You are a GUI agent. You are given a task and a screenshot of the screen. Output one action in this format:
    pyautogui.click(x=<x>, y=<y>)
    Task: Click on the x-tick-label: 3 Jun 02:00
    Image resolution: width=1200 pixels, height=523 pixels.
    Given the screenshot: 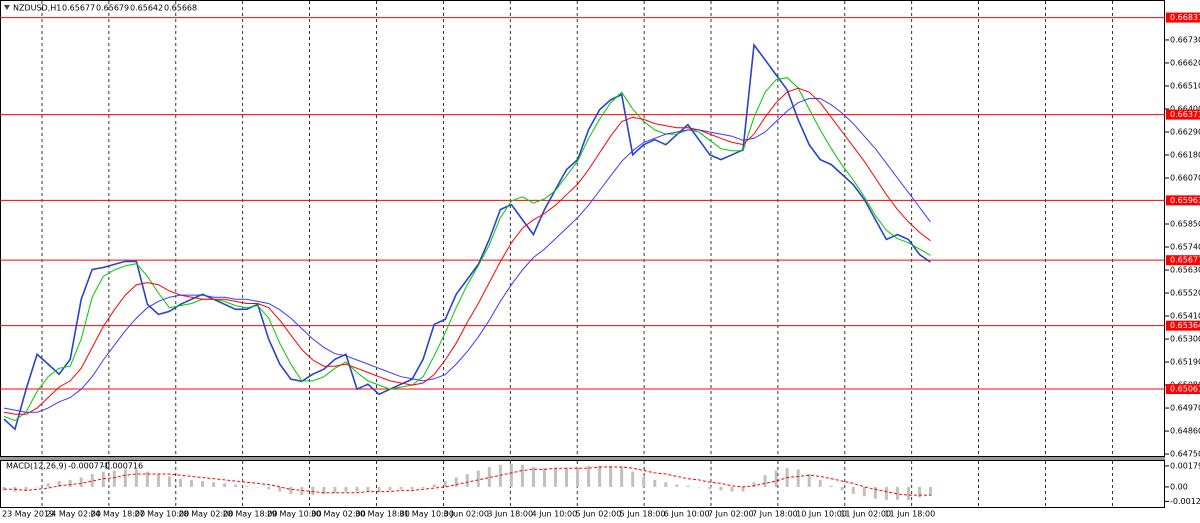 What is the action you would take?
    pyautogui.click(x=466, y=514)
    